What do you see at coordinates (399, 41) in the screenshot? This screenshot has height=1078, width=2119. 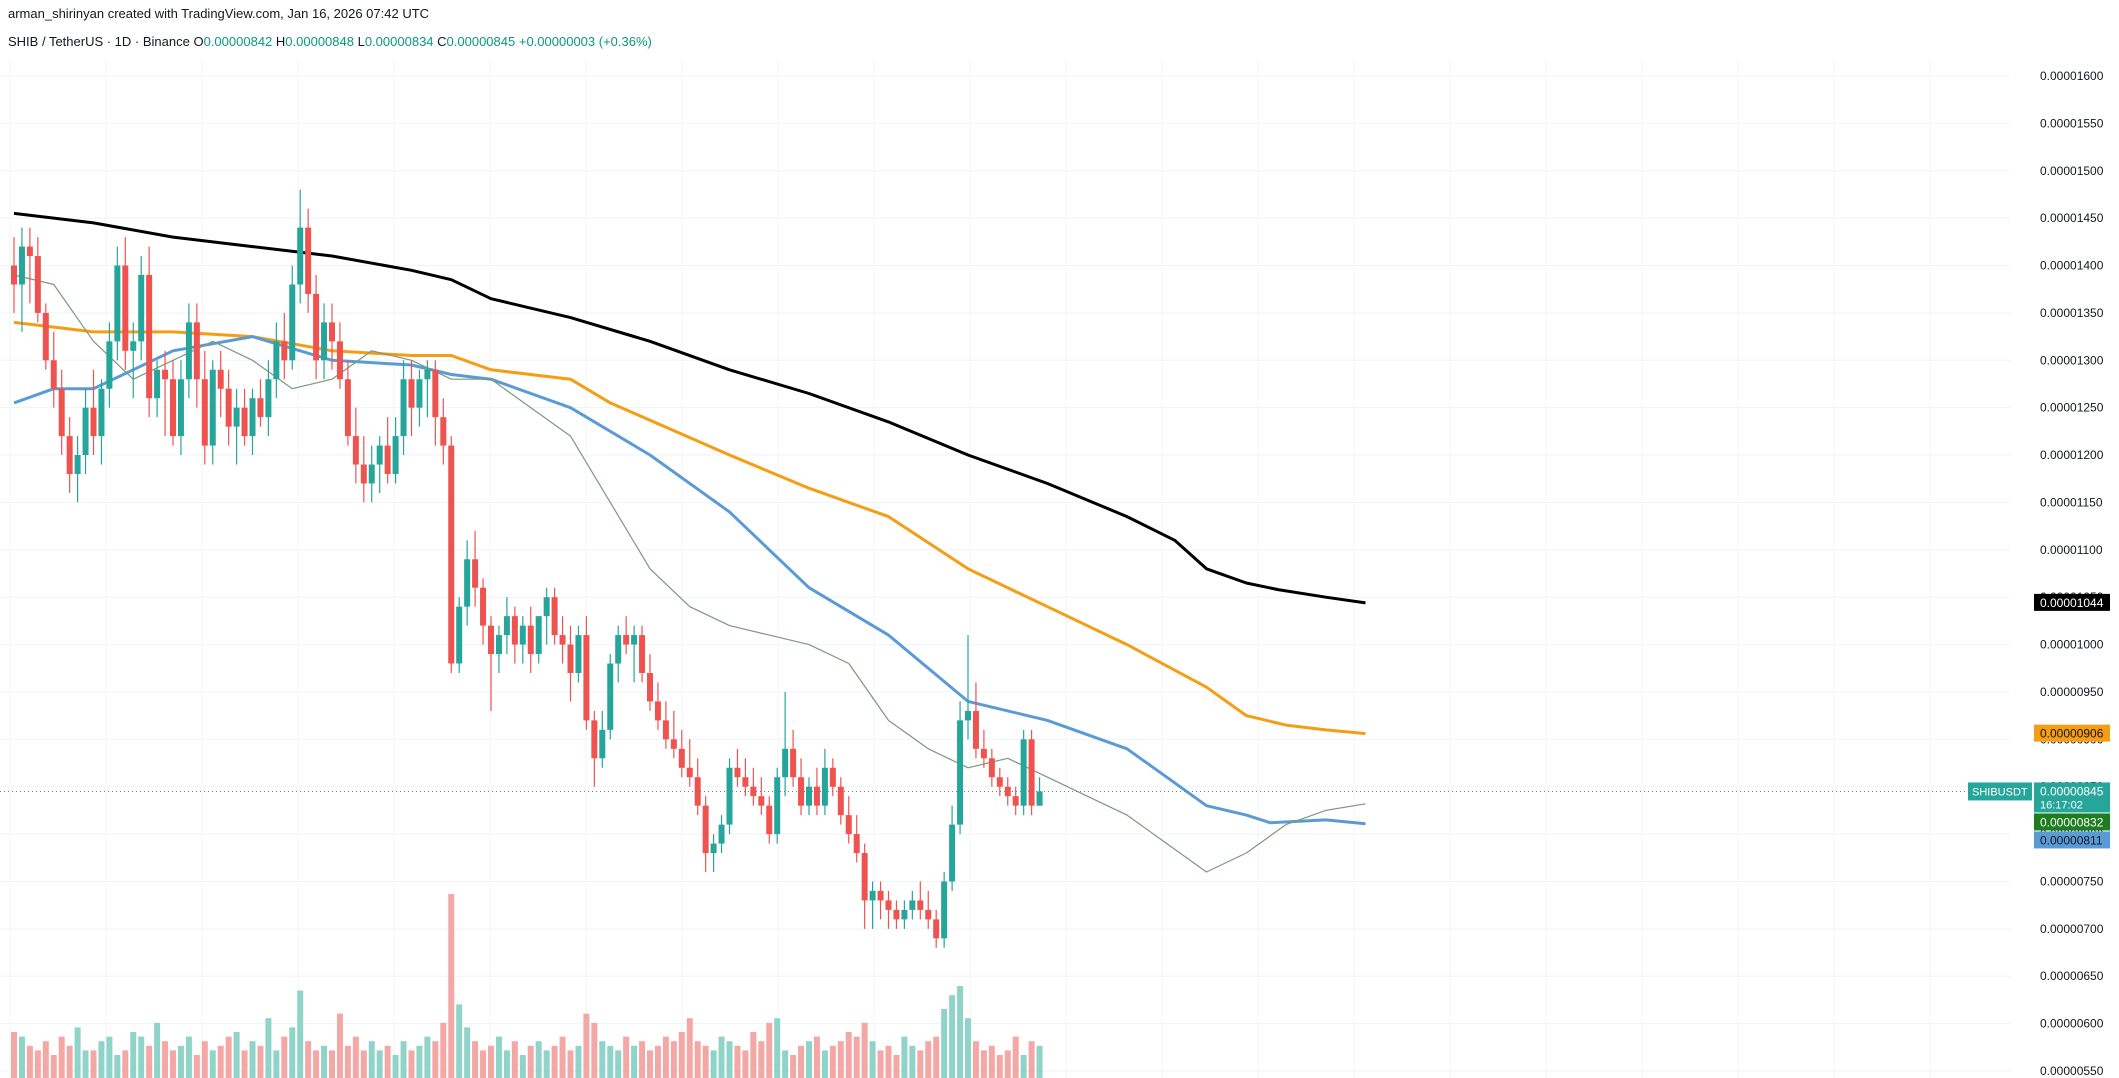 I see `low-value: 0.00000834` at bounding box center [399, 41].